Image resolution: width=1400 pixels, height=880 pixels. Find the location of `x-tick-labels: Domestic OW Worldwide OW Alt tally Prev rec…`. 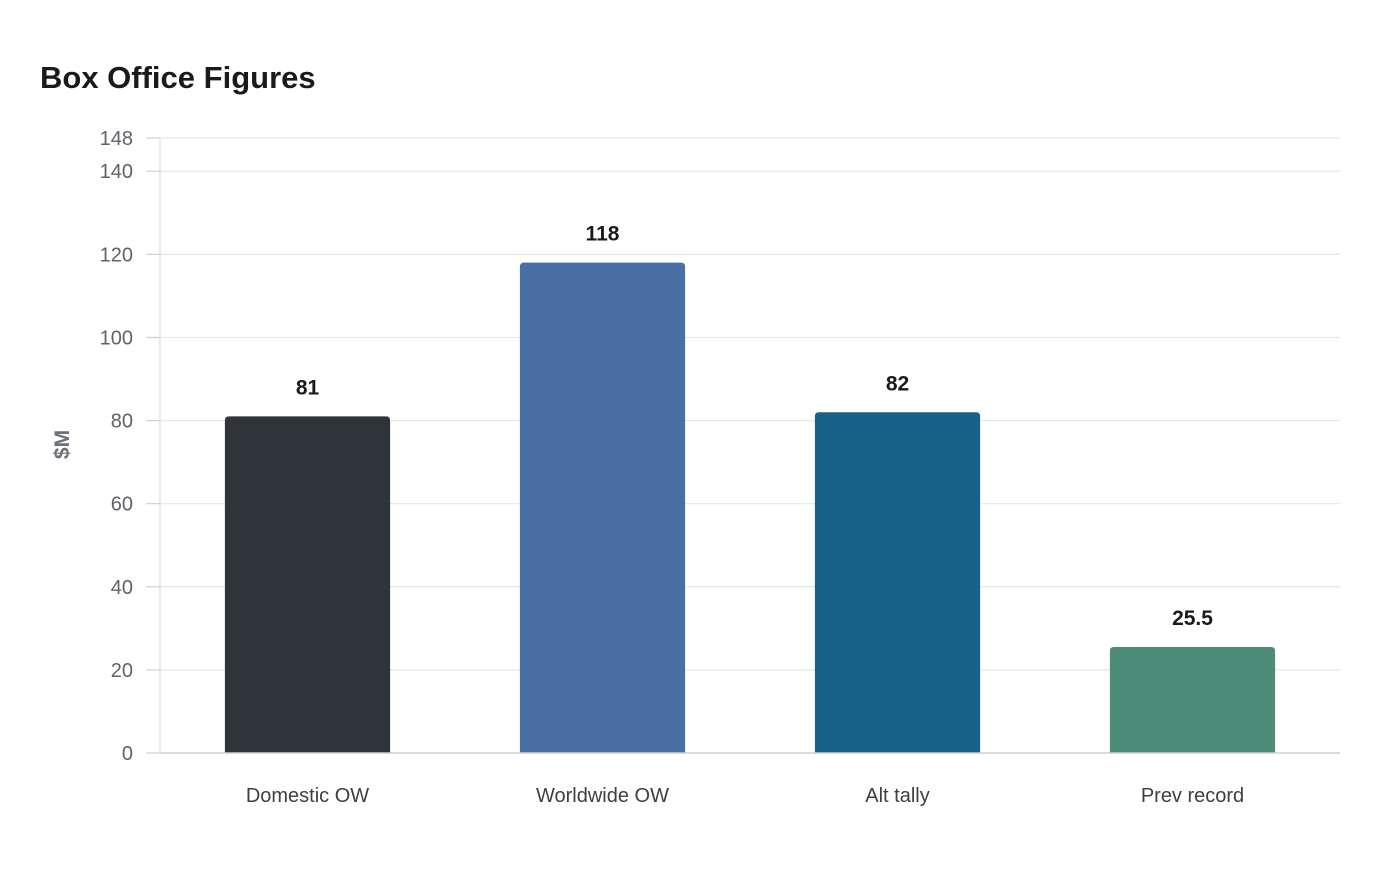

x-tick-labels: Domestic OW Worldwide OW Alt tally Prev rec… is located at coordinates (750, 779).